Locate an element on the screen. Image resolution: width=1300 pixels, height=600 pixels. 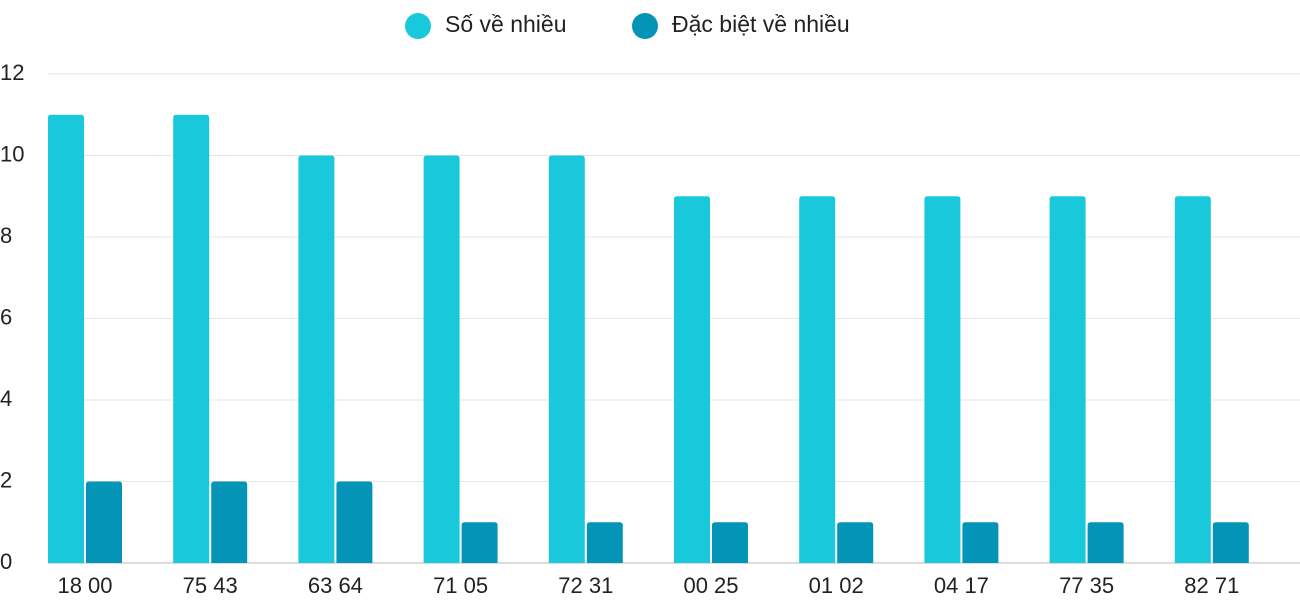
x-tick-label: 72 31 is located at coordinates (585, 585).